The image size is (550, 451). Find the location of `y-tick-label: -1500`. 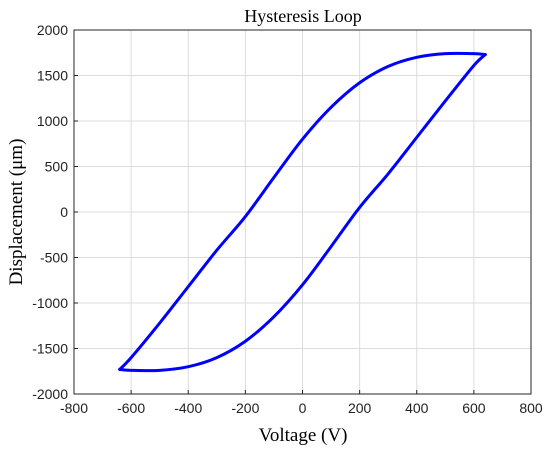

y-tick-label: -1500 is located at coordinates (50, 349).